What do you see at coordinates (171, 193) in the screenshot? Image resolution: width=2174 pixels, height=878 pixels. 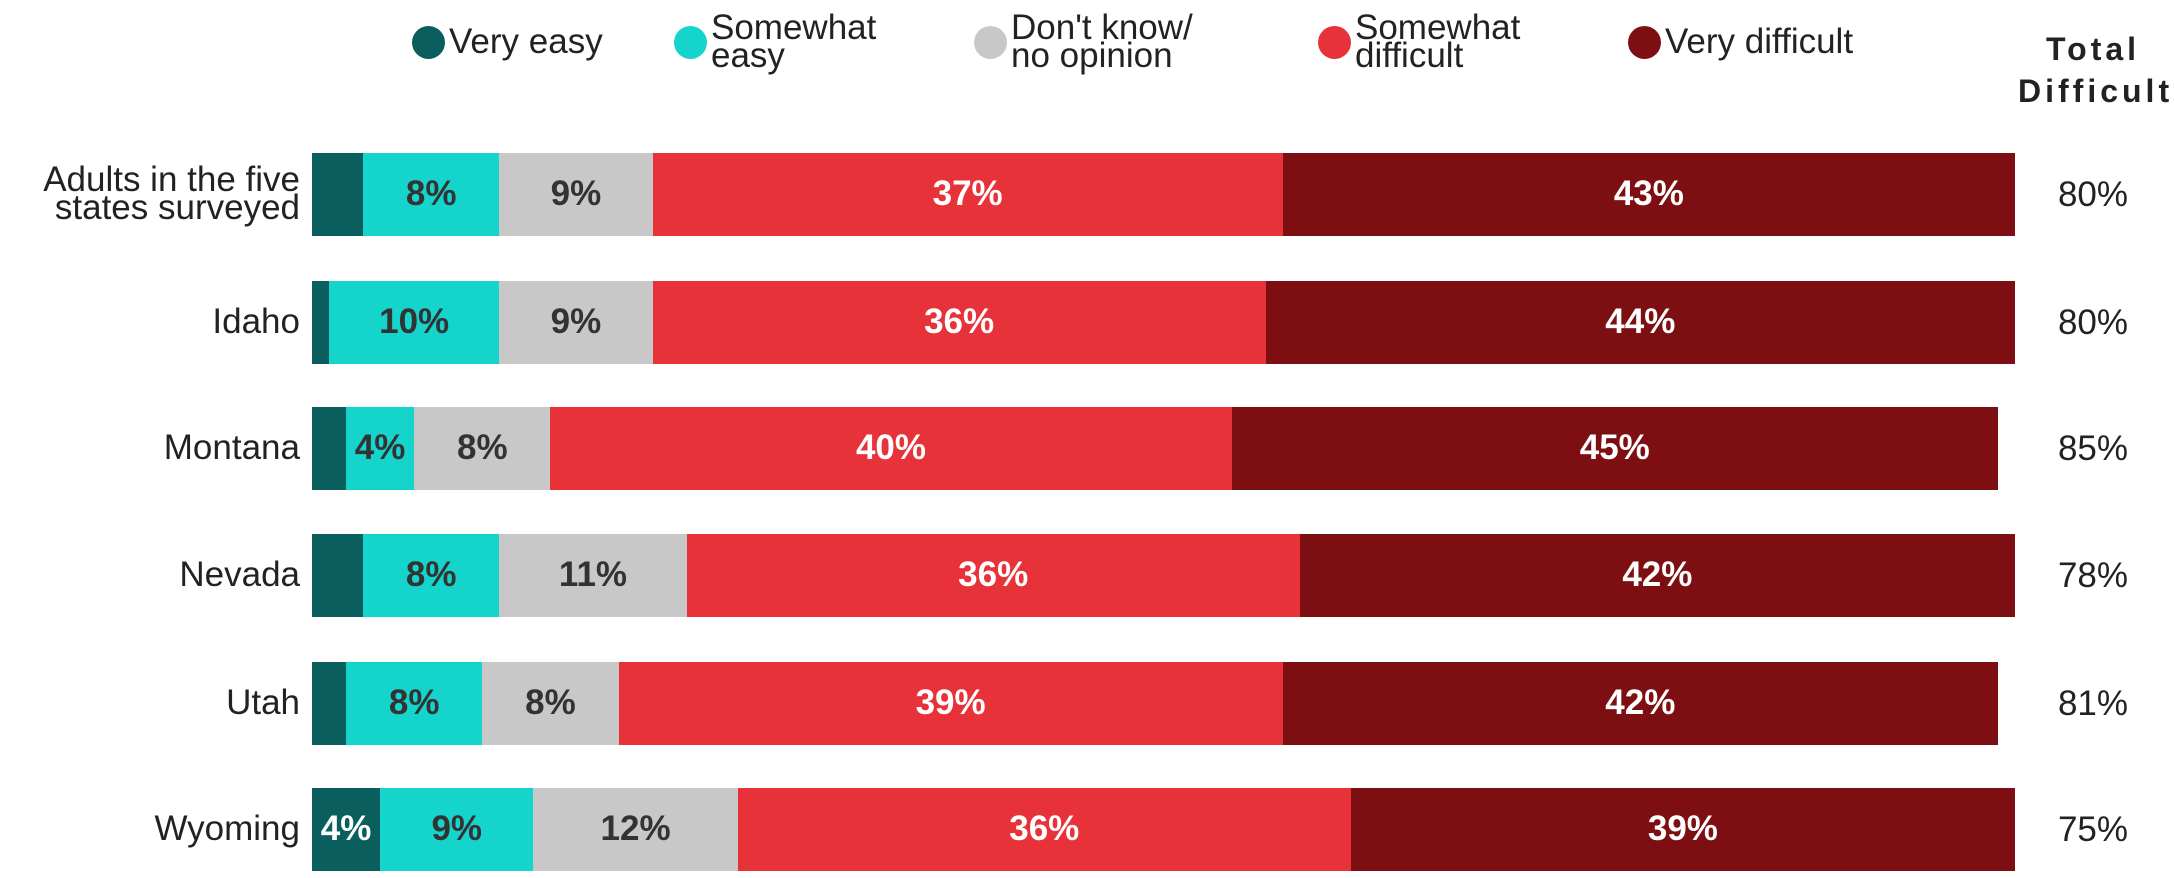 I see `category-label: Adults in the five states surveyed` at bounding box center [171, 193].